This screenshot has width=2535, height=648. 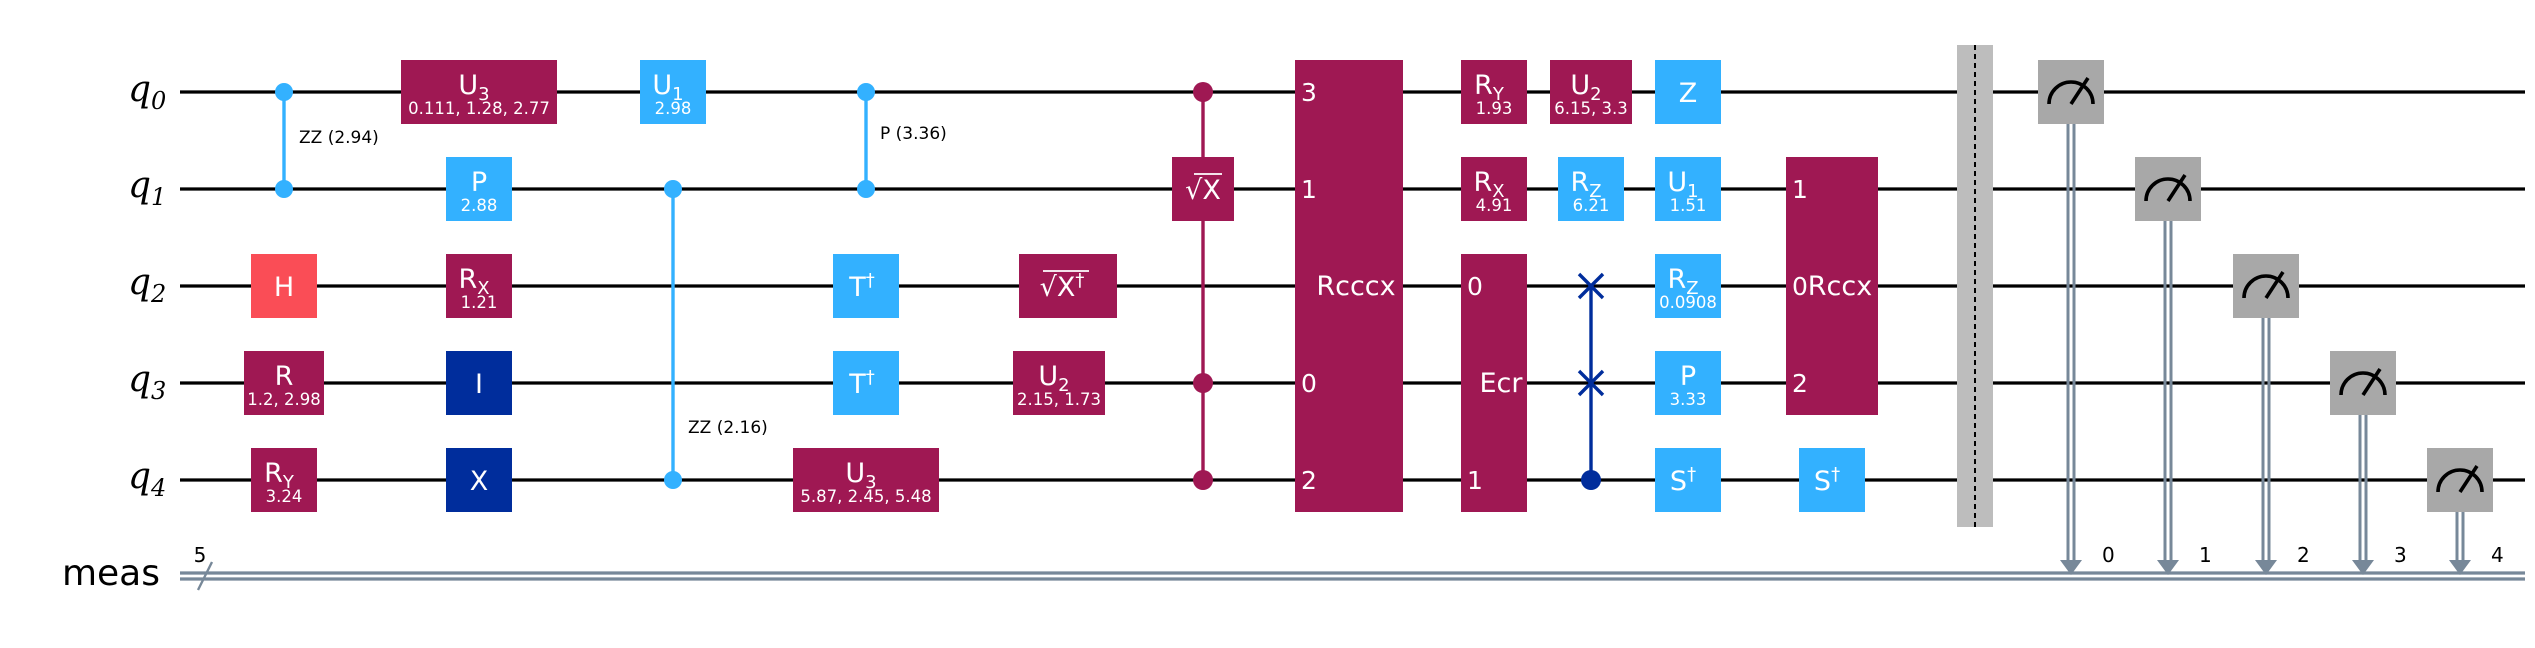 I want to click on measure-gate-q4: 4, so click(x=2465, y=511).